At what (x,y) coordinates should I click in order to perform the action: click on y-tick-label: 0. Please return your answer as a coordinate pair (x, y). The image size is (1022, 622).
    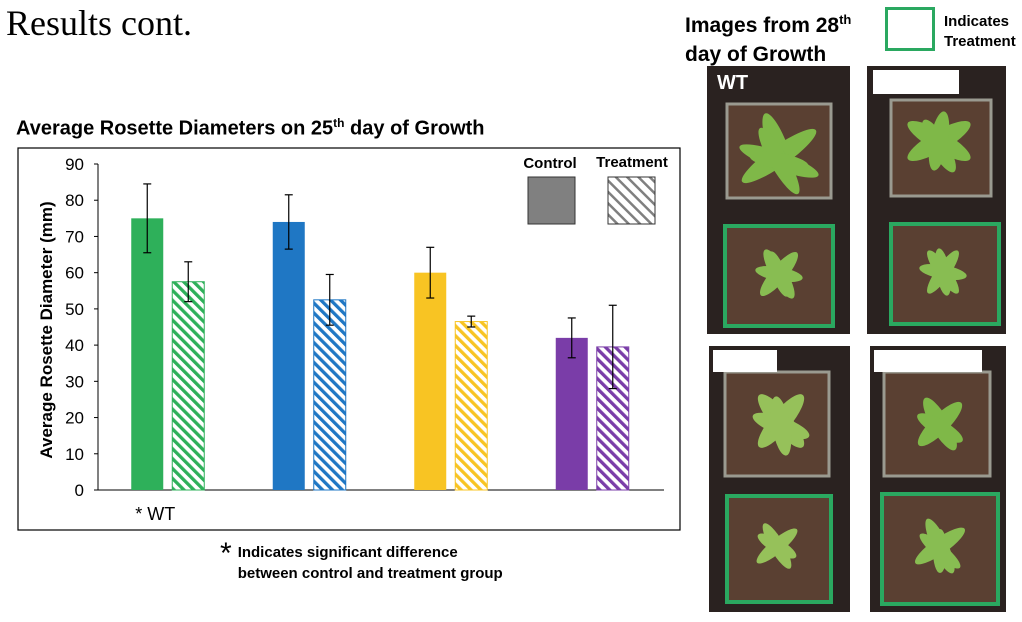
    Looking at the image, I should click on (79, 490).